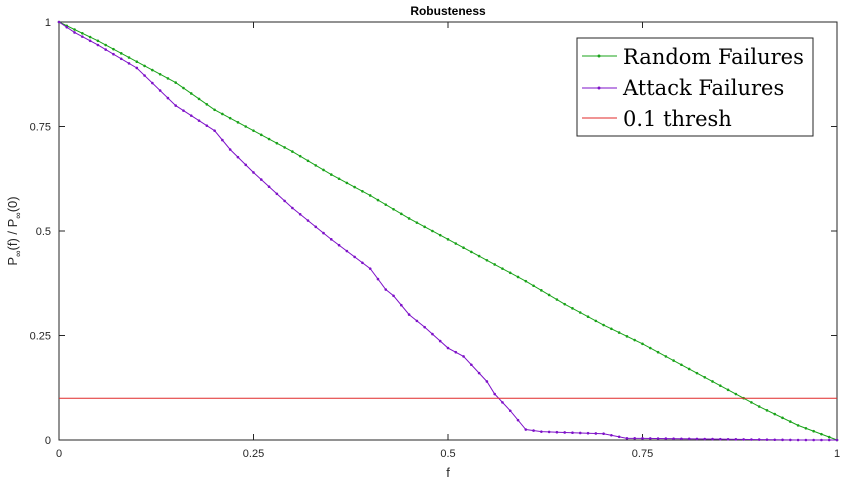 The width and height of the screenshot is (842, 482). What do you see at coordinates (59, 454) in the screenshot?
I see `x-tick-label: 0` at bounding box center [59, 454].